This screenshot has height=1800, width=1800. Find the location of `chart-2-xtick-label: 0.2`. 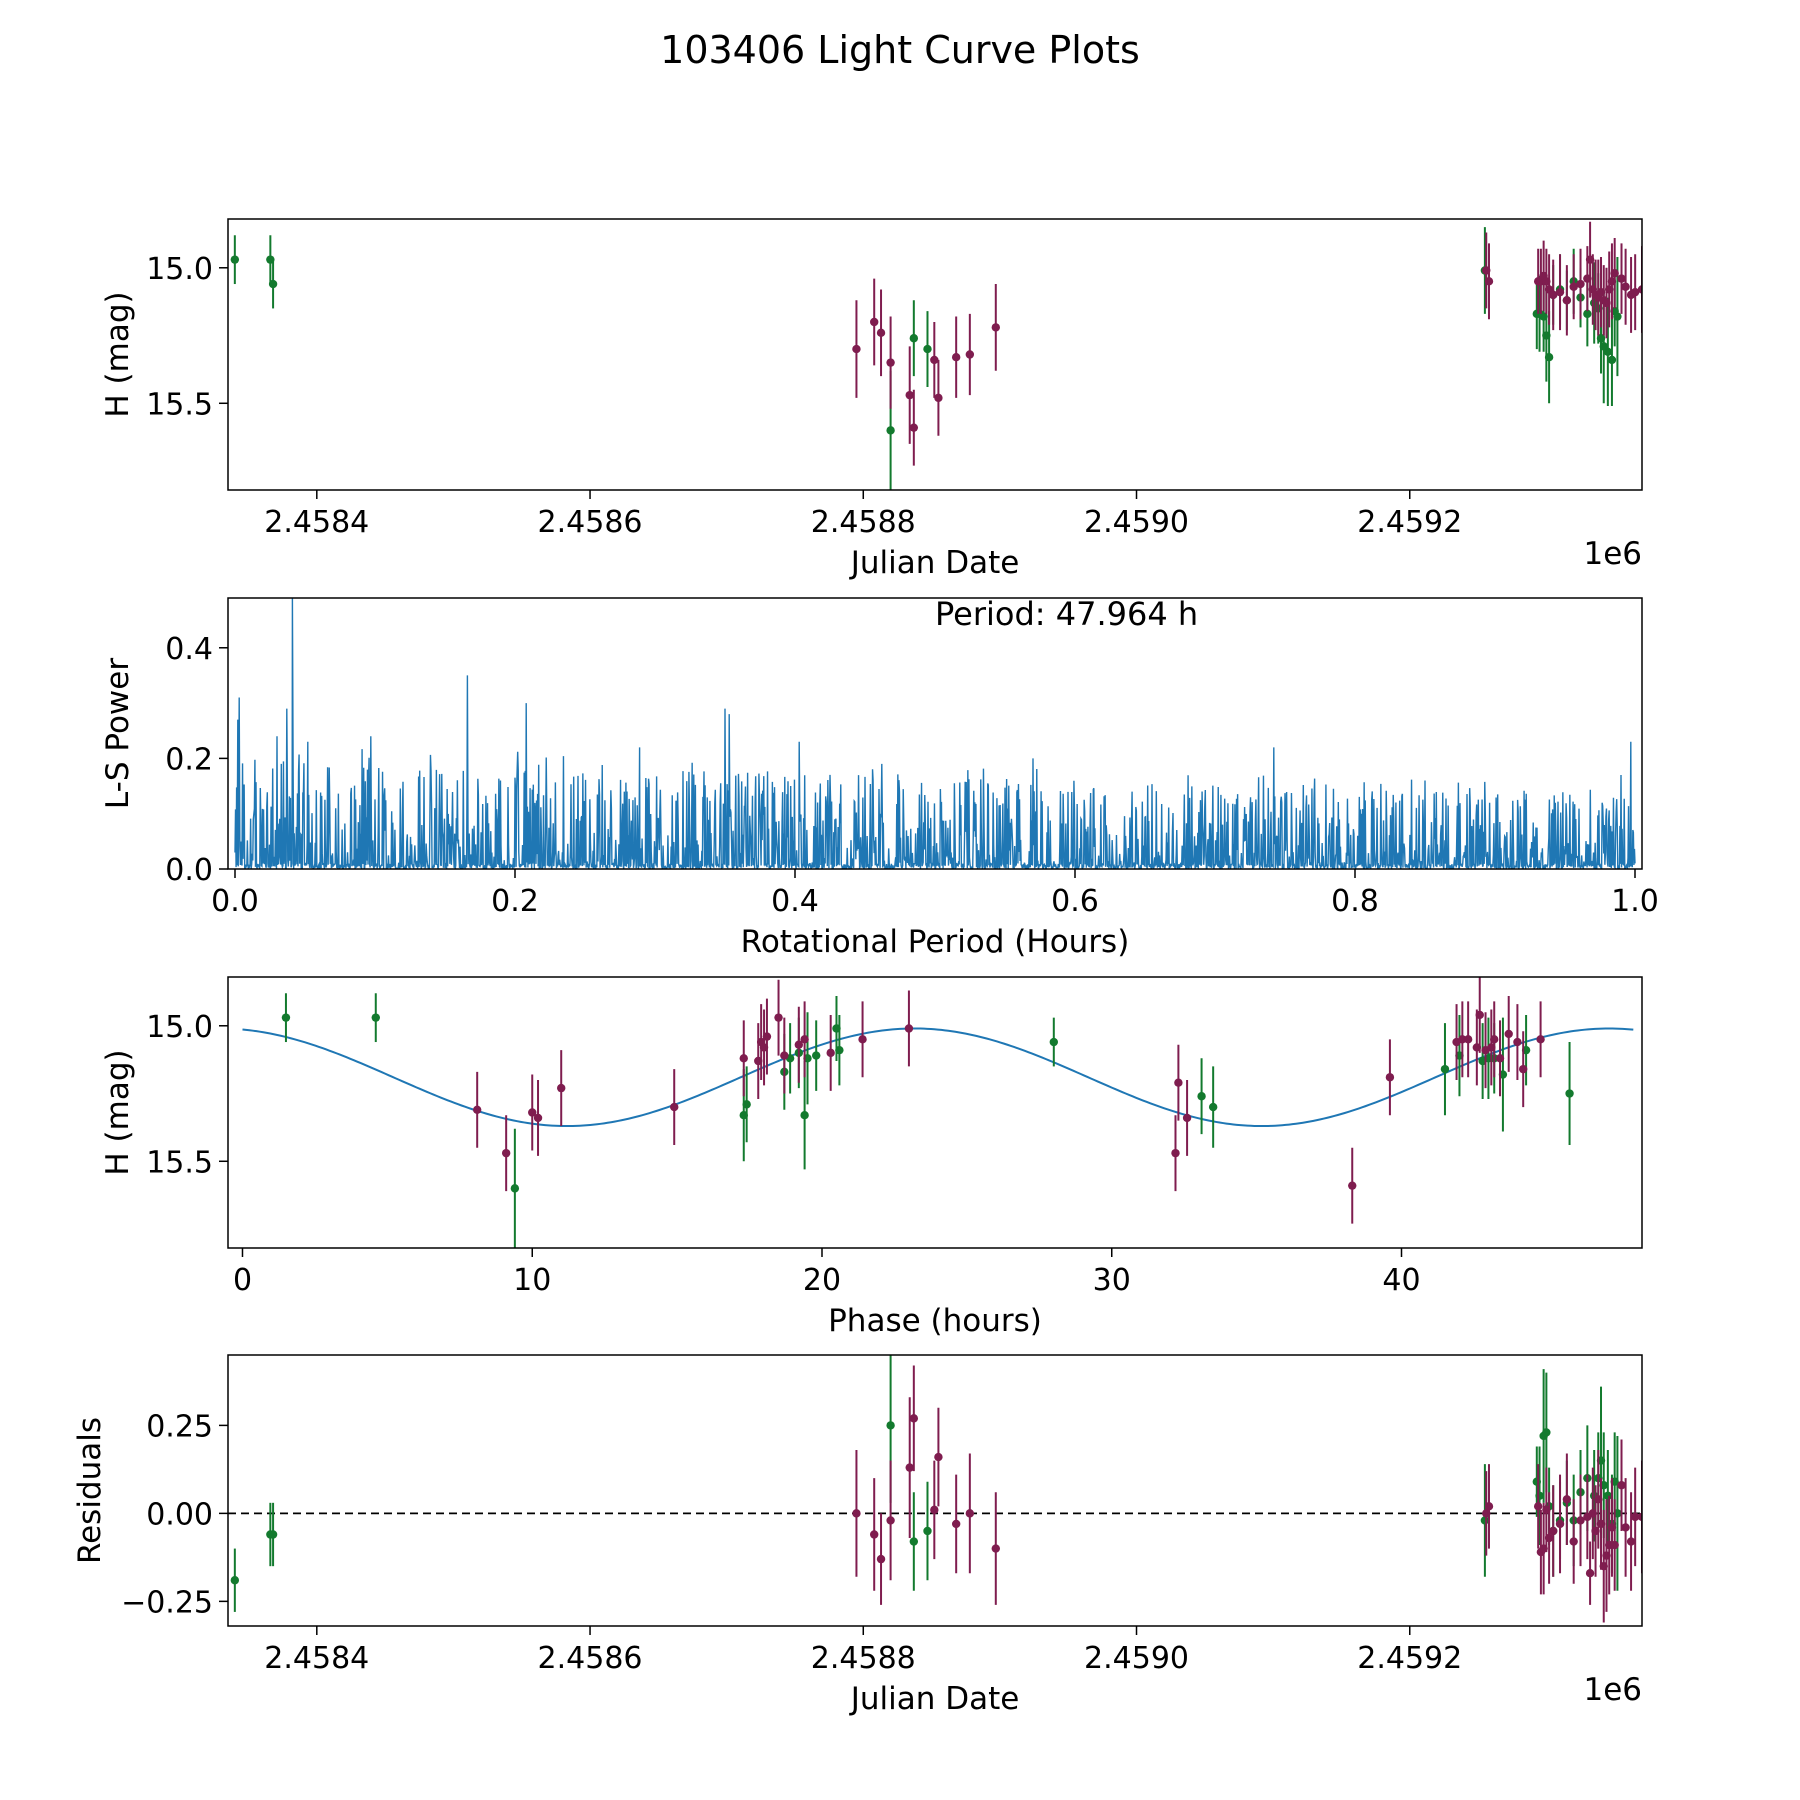

chart-2-xtick-label: 0.2 is located at coordinates (515, 901).